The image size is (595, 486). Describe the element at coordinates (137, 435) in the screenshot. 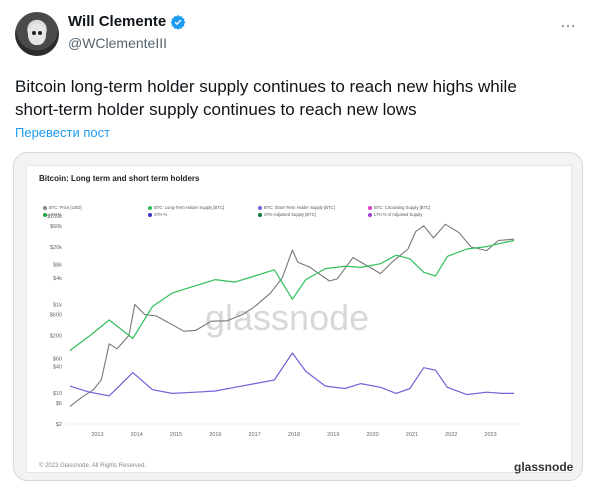

I see `x-tick-label: 2014` at that location.